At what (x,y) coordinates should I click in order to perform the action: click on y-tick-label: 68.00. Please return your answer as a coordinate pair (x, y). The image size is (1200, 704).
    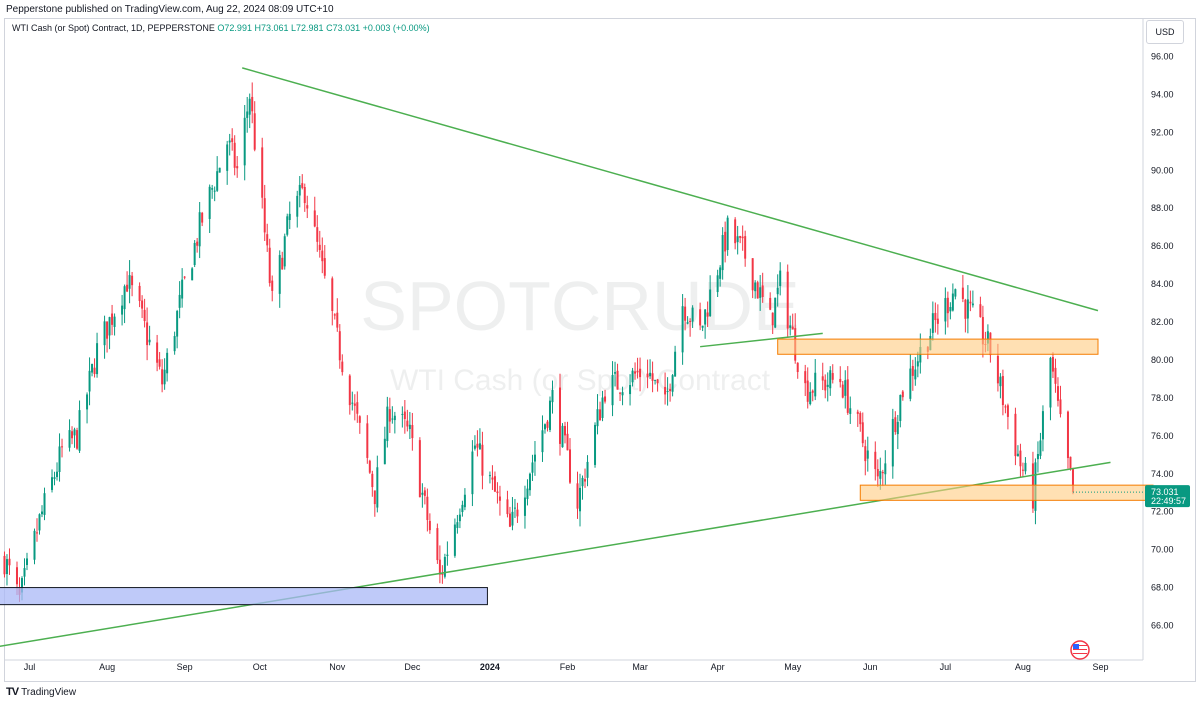
    Looking at the image, I should click on (1162, 588).